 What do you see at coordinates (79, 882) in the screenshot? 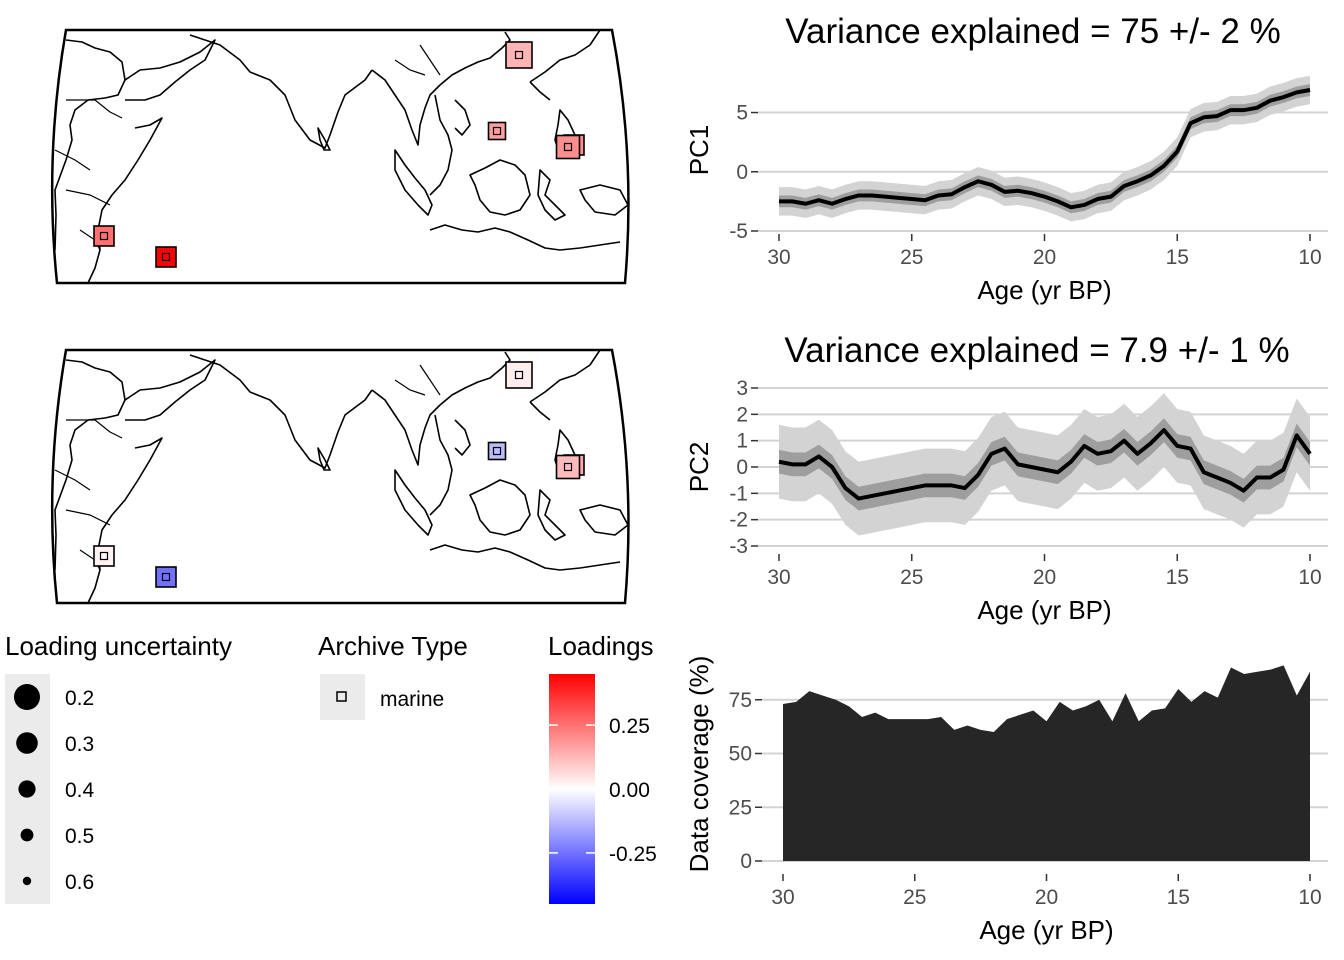
I see `legend-label: 0.6` at bounding box center [79, 882].